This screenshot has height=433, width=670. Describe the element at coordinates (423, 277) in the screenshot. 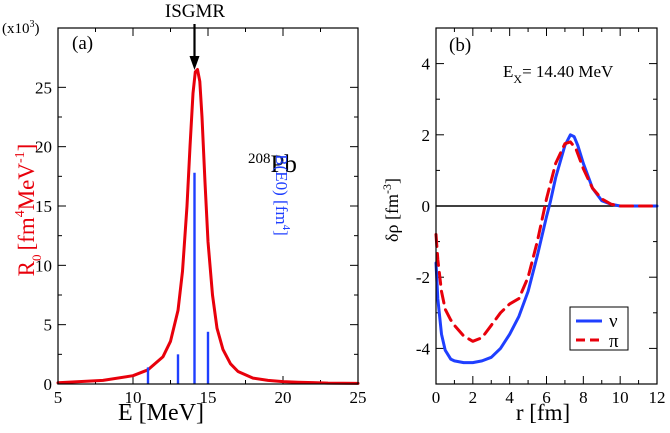

I see `panel-b-ytick-label: -2` at that location.